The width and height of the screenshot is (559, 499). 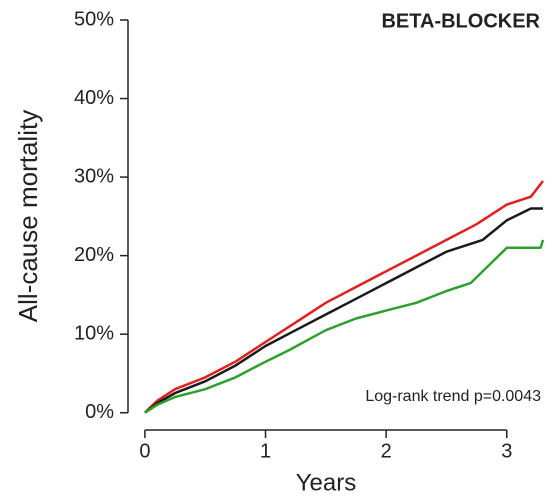 What do you see at coordinates (144, 451) in the screenshot?
I see `x-tick-label: 0` at bounding box center [144, 451].